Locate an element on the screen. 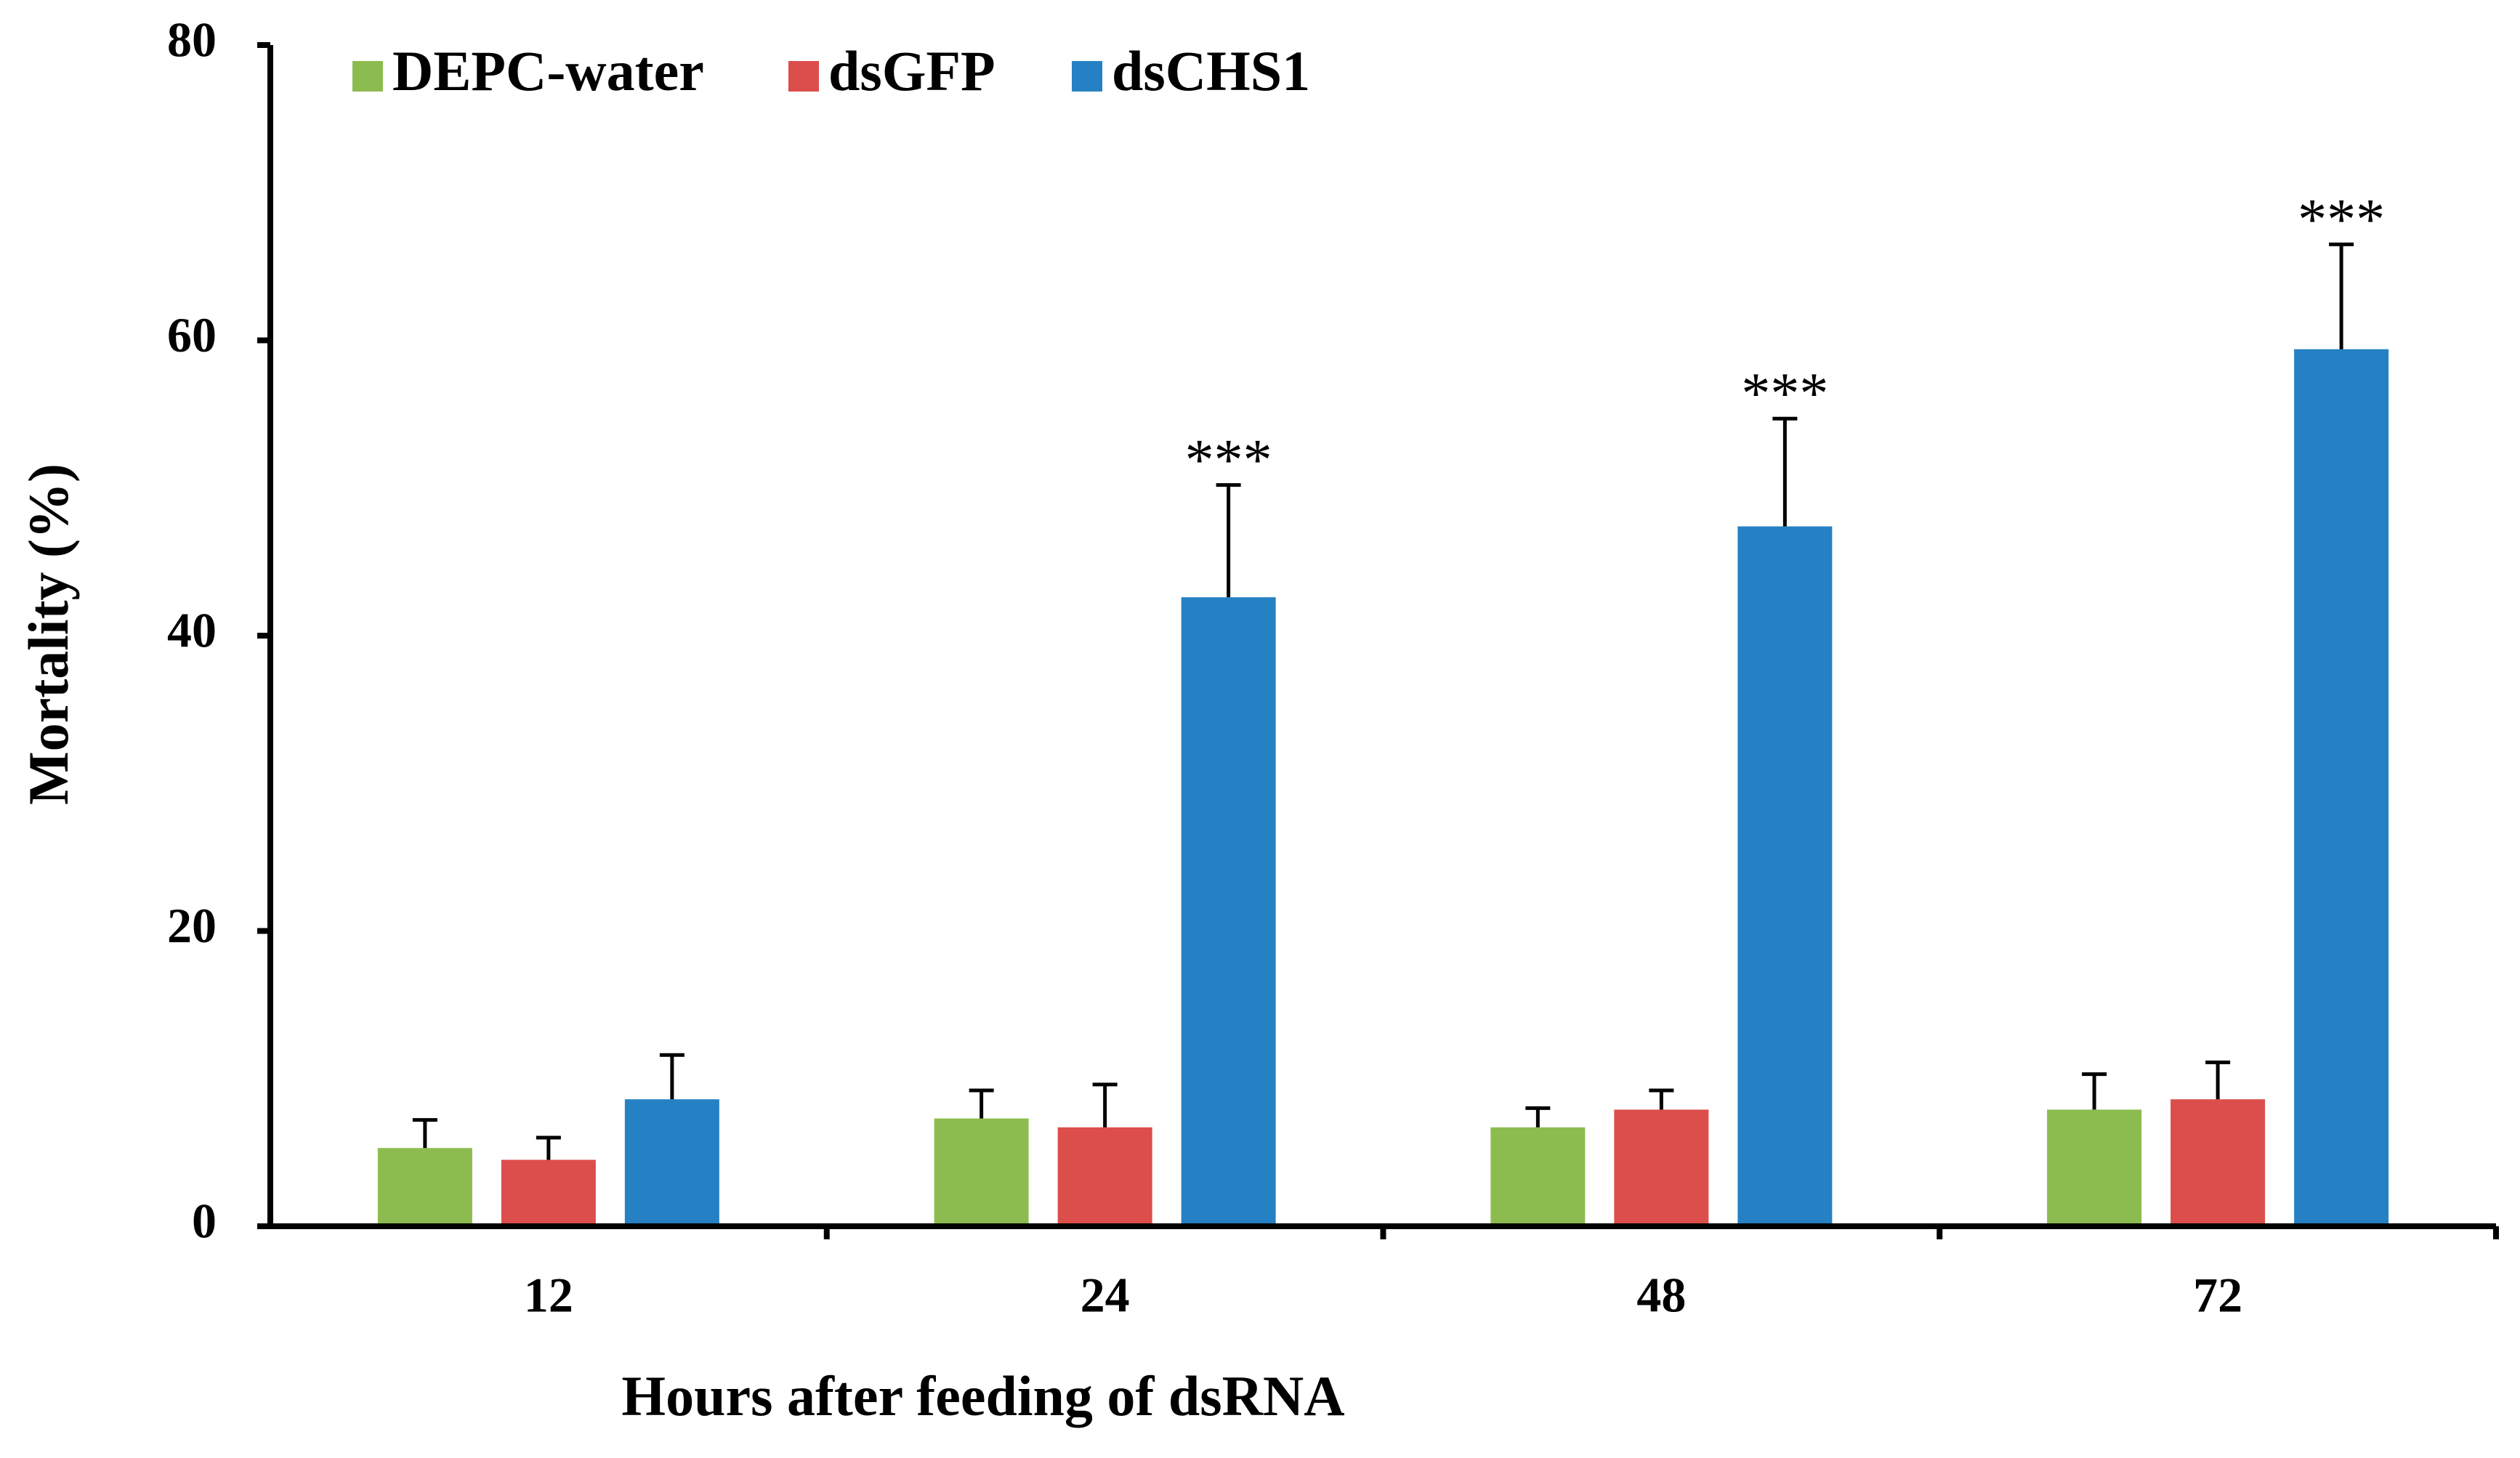  x-tick-label: 12 is located at coordinates (549, 1295).